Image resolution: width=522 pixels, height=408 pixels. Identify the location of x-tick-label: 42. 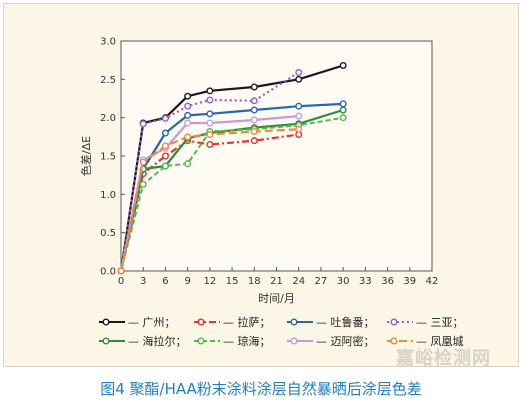
(432, 281).